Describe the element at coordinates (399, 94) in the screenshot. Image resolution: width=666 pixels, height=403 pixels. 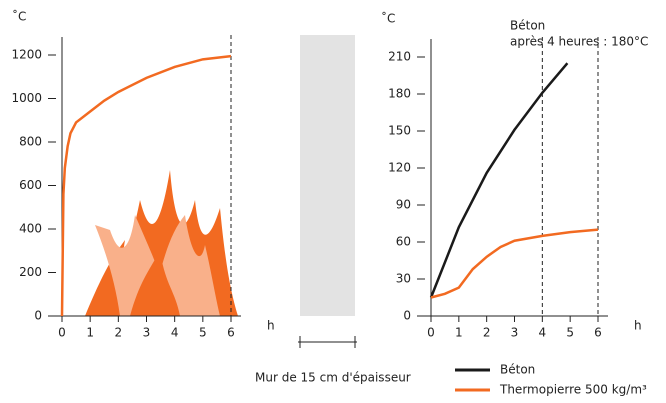
I see `y-tick-label: 180` at that location.